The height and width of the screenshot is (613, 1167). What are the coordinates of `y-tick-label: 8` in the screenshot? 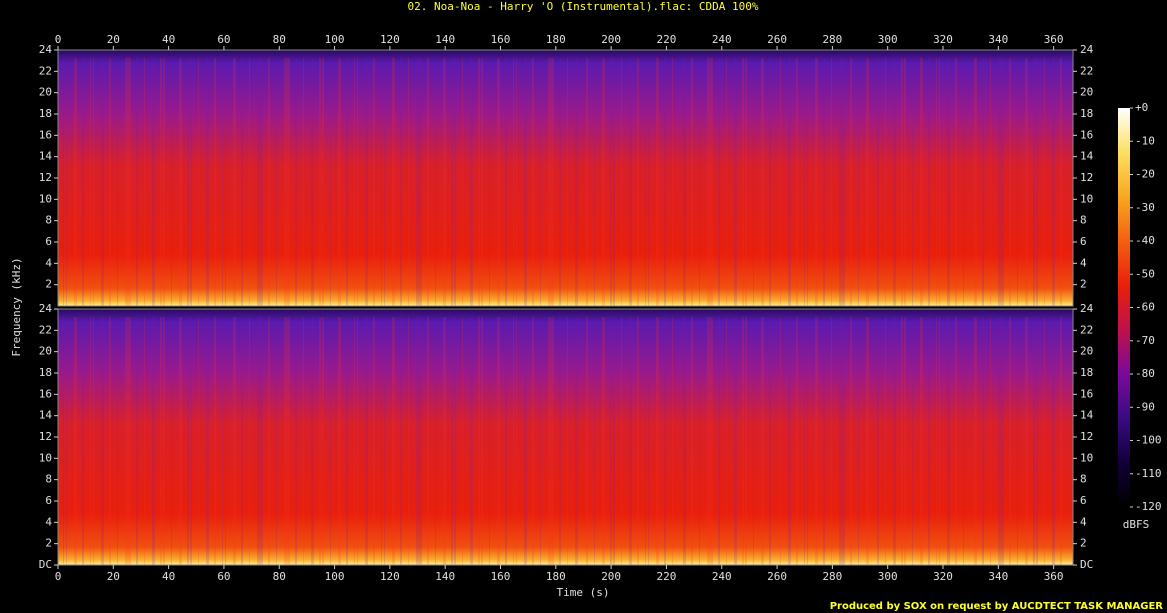 It's located at (48, 479).